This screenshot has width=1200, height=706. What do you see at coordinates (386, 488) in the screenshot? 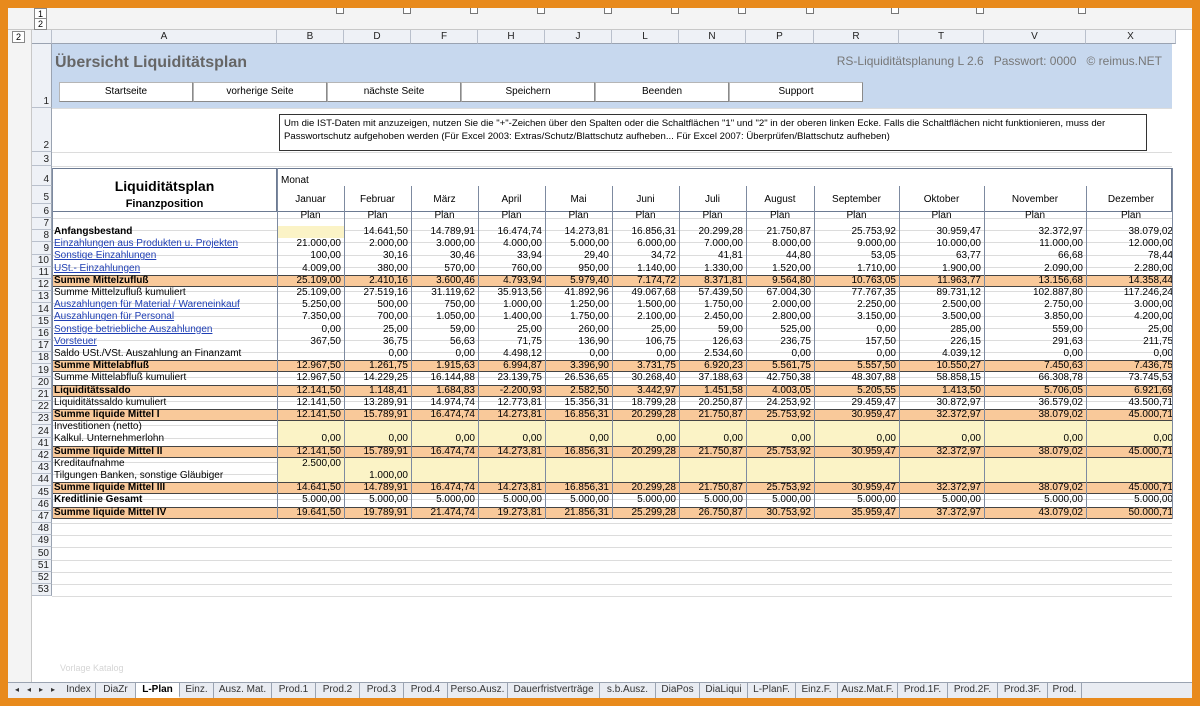
I see `value-cell: 14.789,91` at bounding box center [386, 488].